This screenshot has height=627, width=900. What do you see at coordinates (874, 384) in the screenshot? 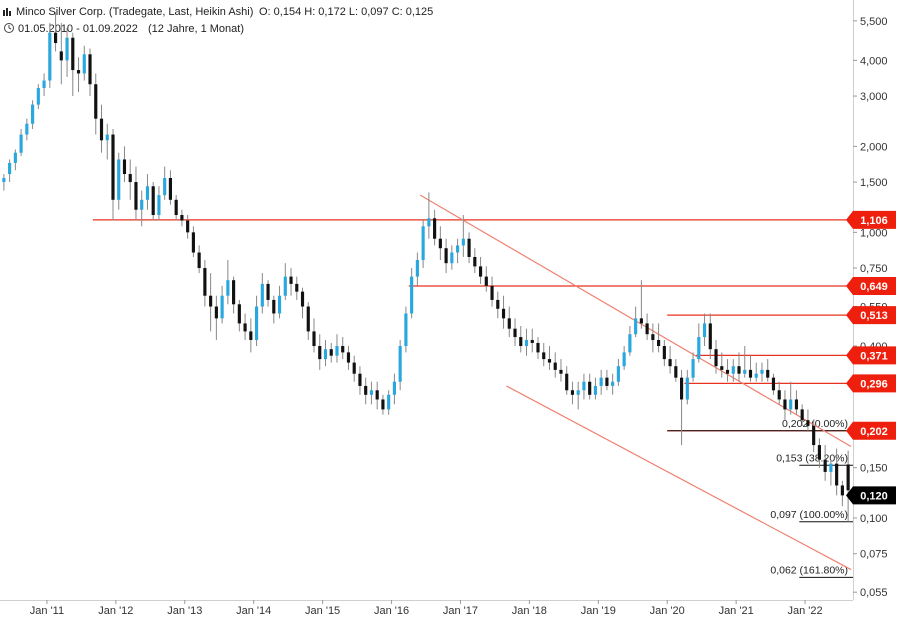
I see `resistance-badge: 0,296` at bounding box center [874, 384].